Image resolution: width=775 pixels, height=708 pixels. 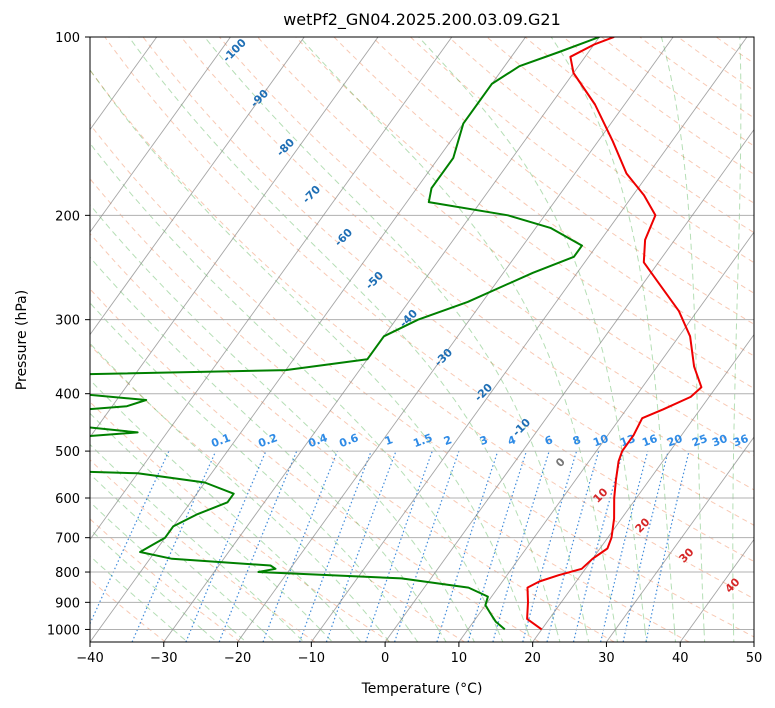 I want to click on dry-adiabat-label: -20, so click(x=483, y=392).